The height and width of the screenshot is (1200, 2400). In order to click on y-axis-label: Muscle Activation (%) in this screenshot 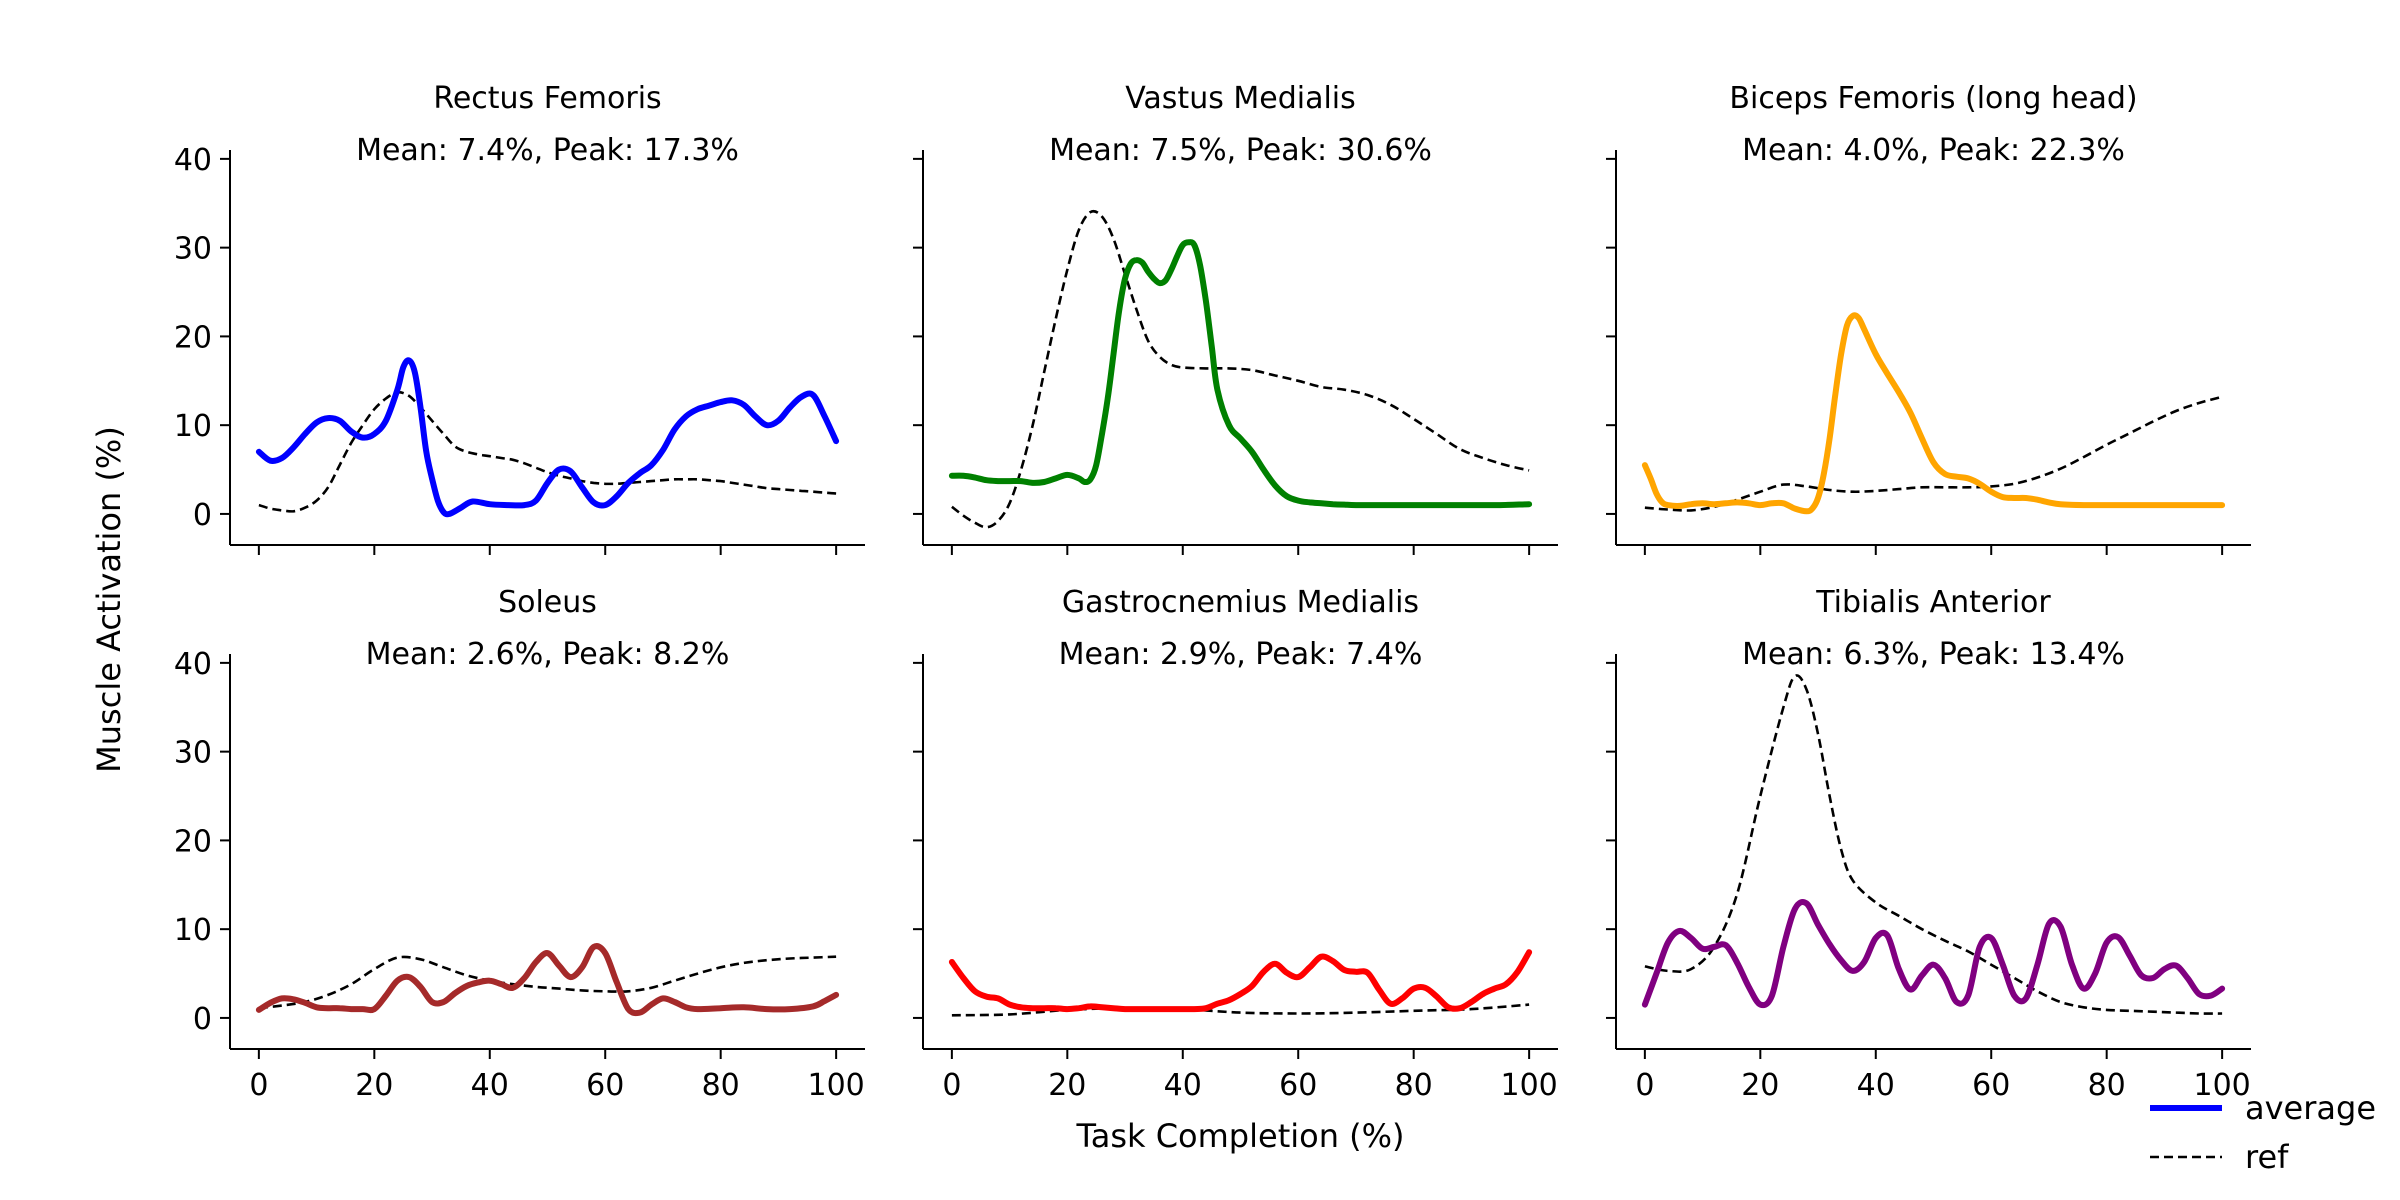, I will do `click(109, 599)`.